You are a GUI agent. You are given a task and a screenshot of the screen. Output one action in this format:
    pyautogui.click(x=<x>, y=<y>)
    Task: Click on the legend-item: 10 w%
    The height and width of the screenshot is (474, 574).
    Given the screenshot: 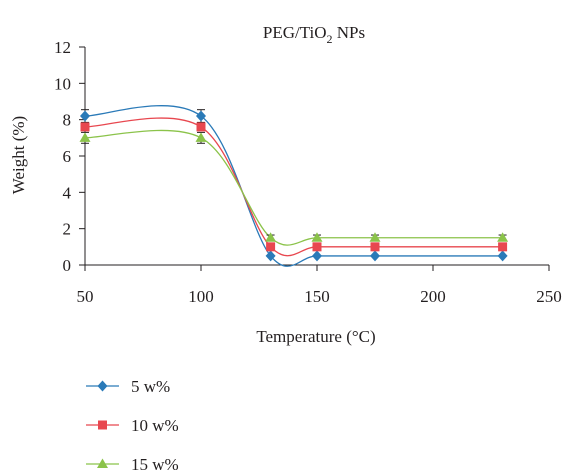 What is the action you would take?
    pyautogui.click(x=132, y=425)
    